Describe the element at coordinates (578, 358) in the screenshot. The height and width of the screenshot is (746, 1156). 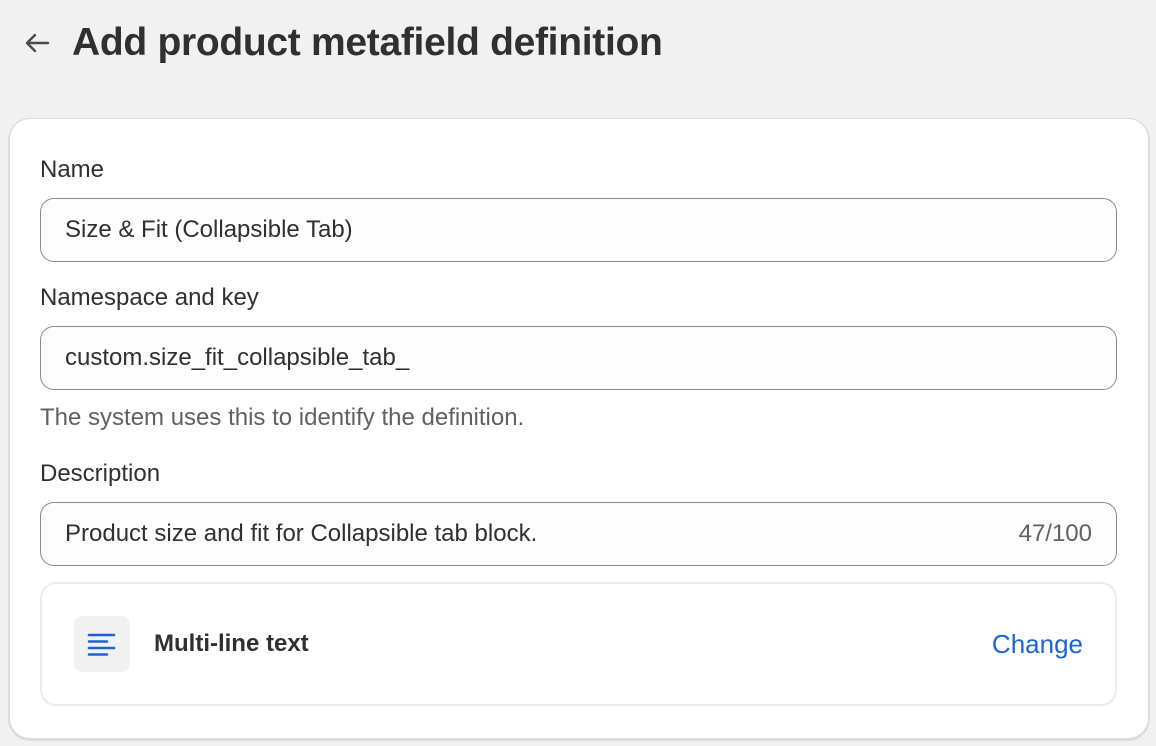
I see `namespace-input: custom.size_fit_collapsible_tab_` at that location.